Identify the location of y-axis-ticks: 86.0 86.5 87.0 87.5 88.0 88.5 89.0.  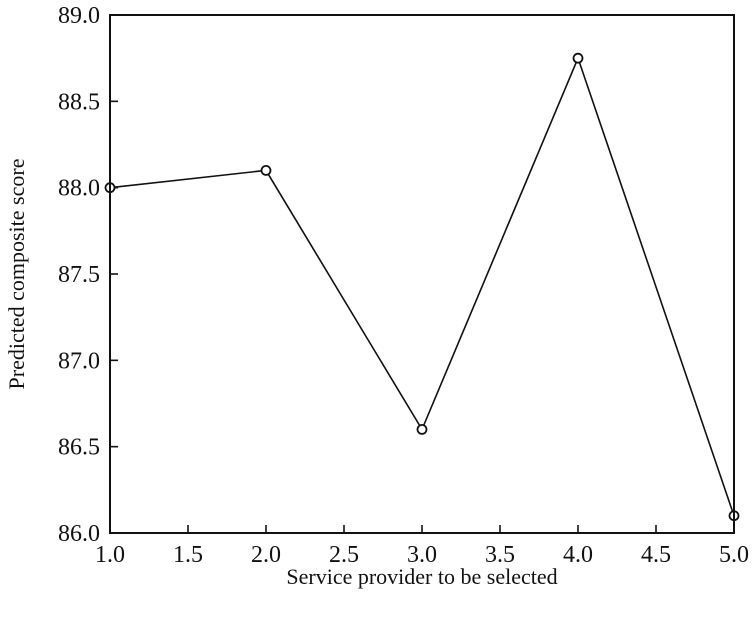
(88, 275).